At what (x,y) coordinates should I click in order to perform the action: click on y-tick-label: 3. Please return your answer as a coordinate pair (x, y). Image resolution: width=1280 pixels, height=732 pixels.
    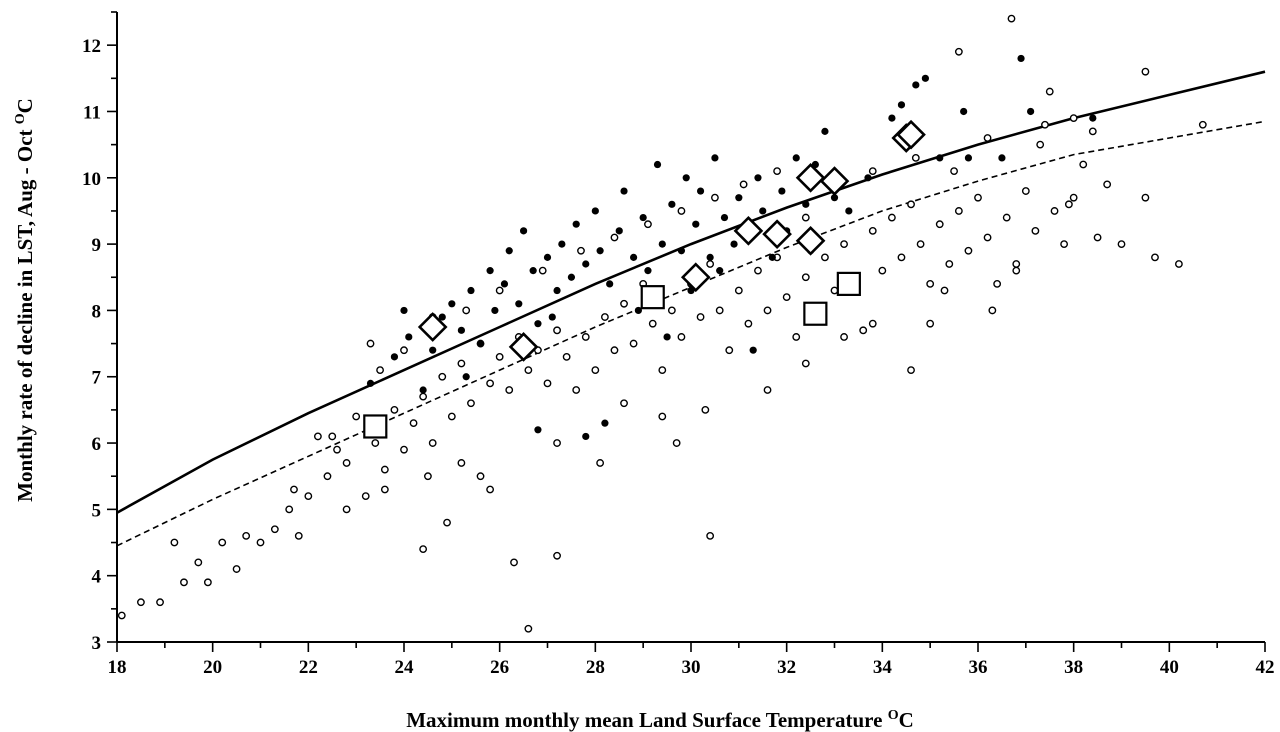
    Looking at the image, I should click on (97, 643).